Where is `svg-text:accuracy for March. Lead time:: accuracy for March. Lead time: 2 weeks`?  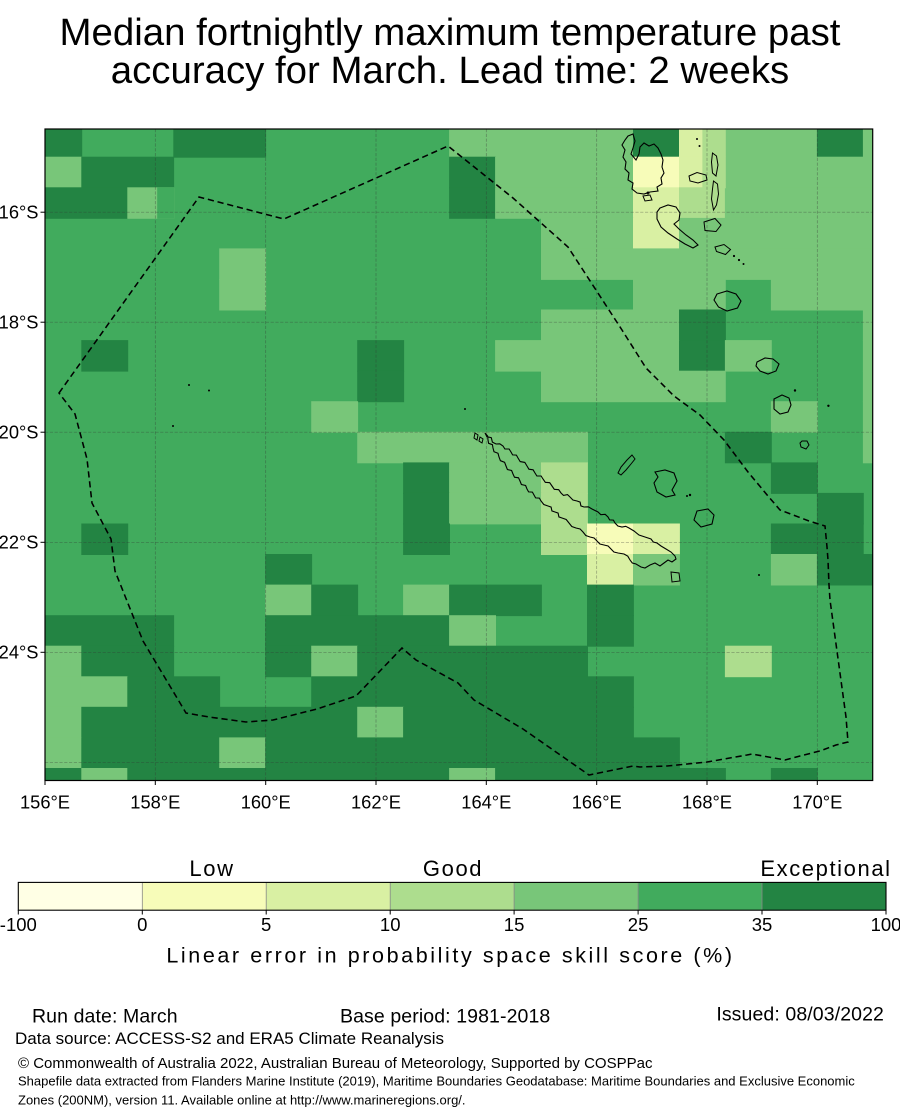 svg-text:accuracy for March. Lead time:: accuracy for March. Lead time: 2 weeks is located at coordinates (450, 70).